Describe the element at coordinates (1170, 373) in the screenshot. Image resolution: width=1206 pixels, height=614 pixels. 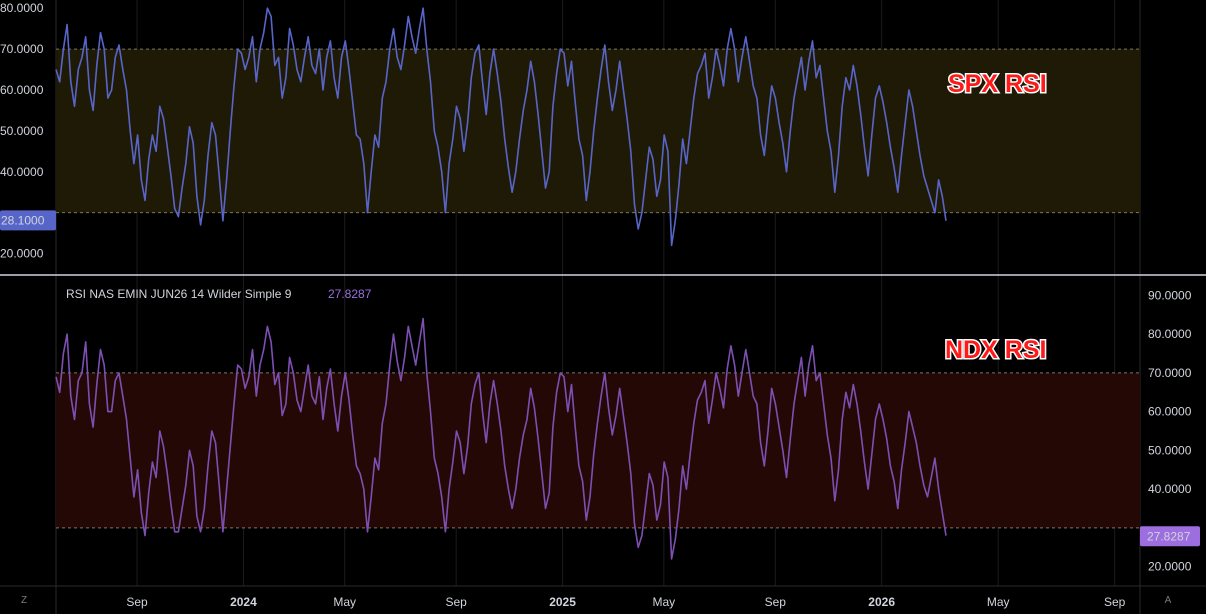
I see `ndx-y-tick-label: 70.0000` at that location.